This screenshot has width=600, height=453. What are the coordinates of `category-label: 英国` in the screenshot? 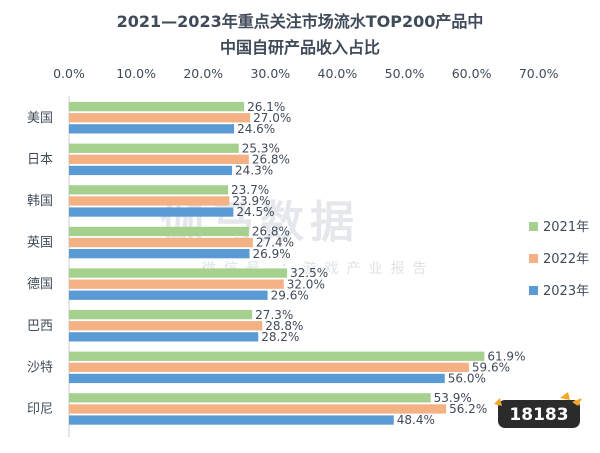 It's located at (40, 243).